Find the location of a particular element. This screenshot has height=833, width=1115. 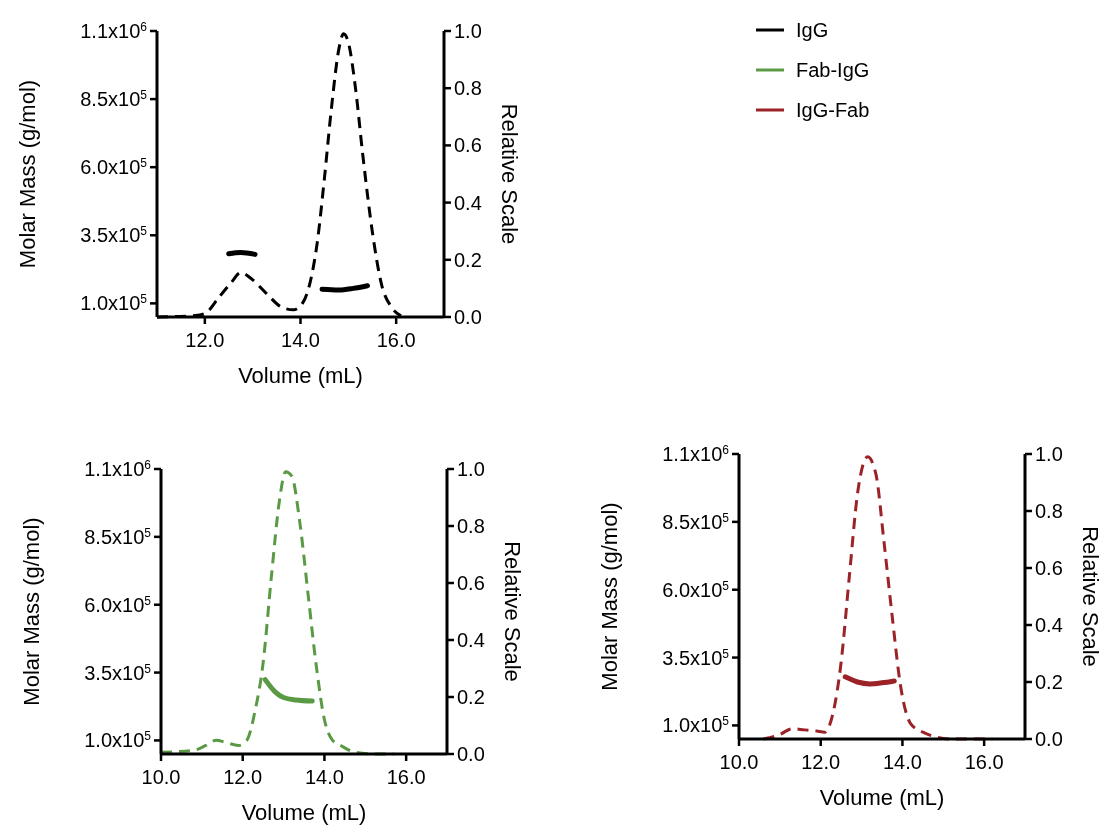

legend-label: IgG is located at coordinates (812, 30).